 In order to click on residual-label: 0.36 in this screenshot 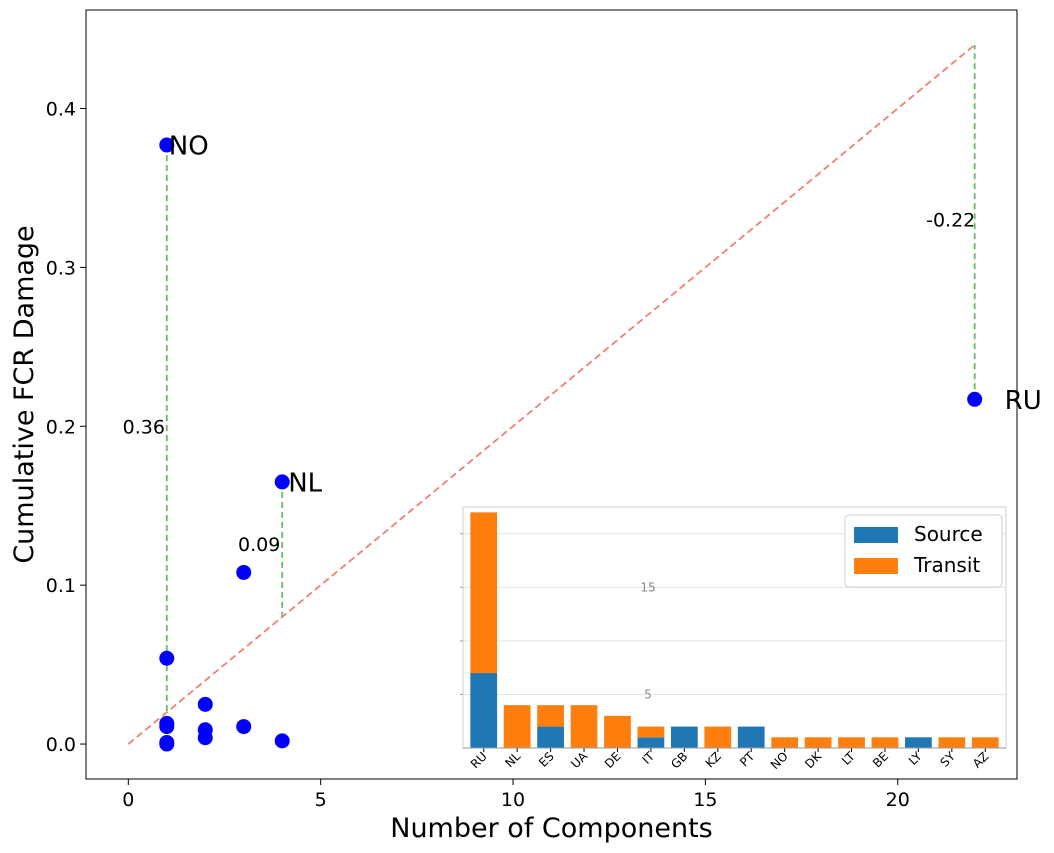, I will do `click(144, 427)`.